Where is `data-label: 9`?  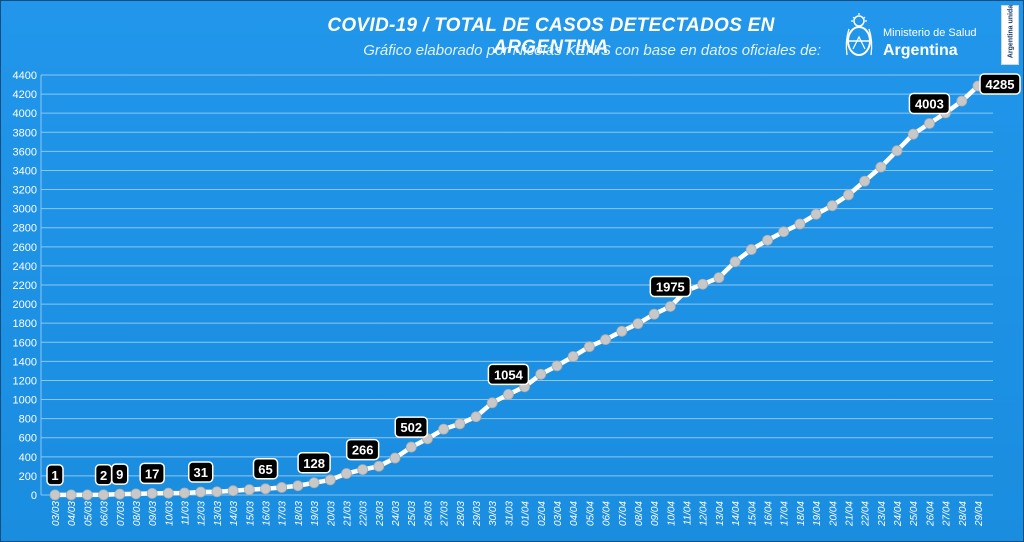
data-label: 9 is located at coordinates (120, 474).